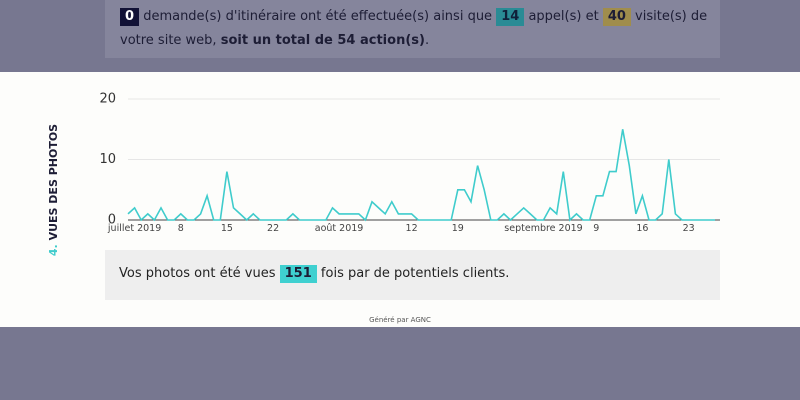  Describe the element at coordinates (427, 40) in the screenshot. I see `summary-end: .` at that location.